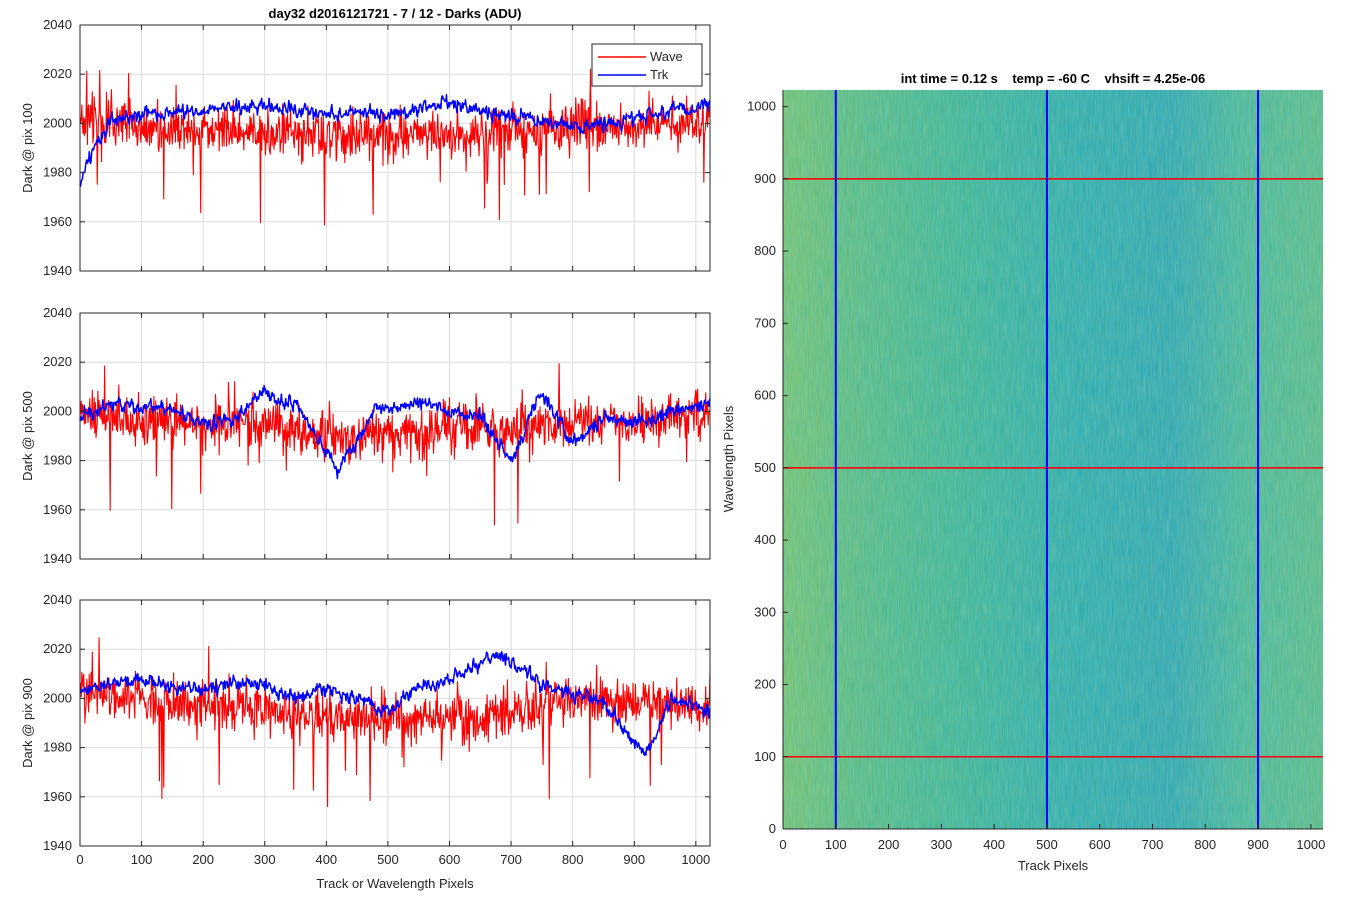 This screenshot has width=1350, height=900. What do you see at coordinates (765, 756) in the screenshot?
I see `y-tick-label: 100` at bounding box center [765, 756].